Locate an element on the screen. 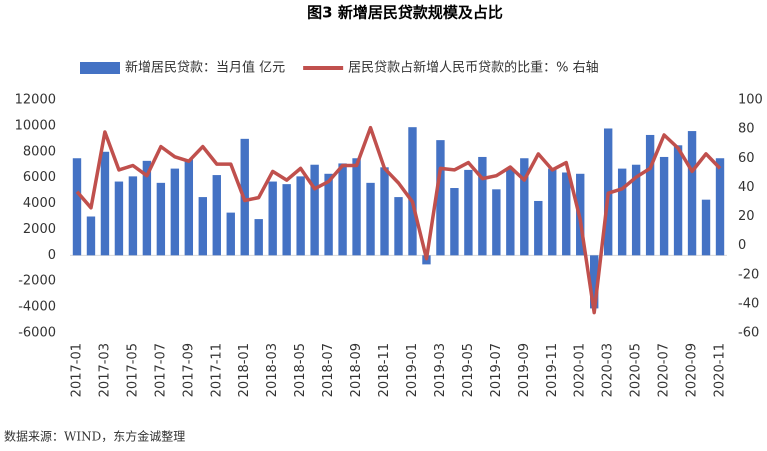 The image size is (767, 451). y2-tick-label: -20 is located at coordinates (748, 274).